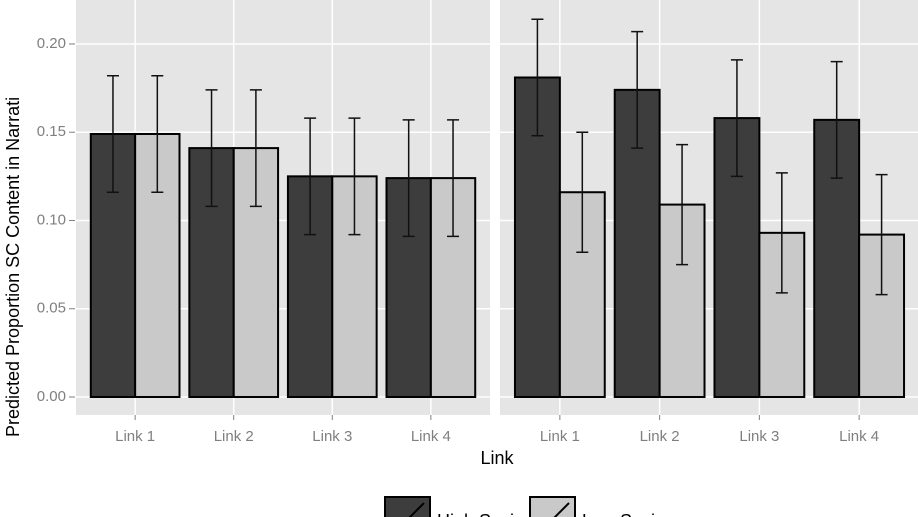 The height and width of the screenshot is (517, 918). Describe the element at coordinates (51, 131) in the screenshot. I see `y-tick-label: 0.15` at that location.